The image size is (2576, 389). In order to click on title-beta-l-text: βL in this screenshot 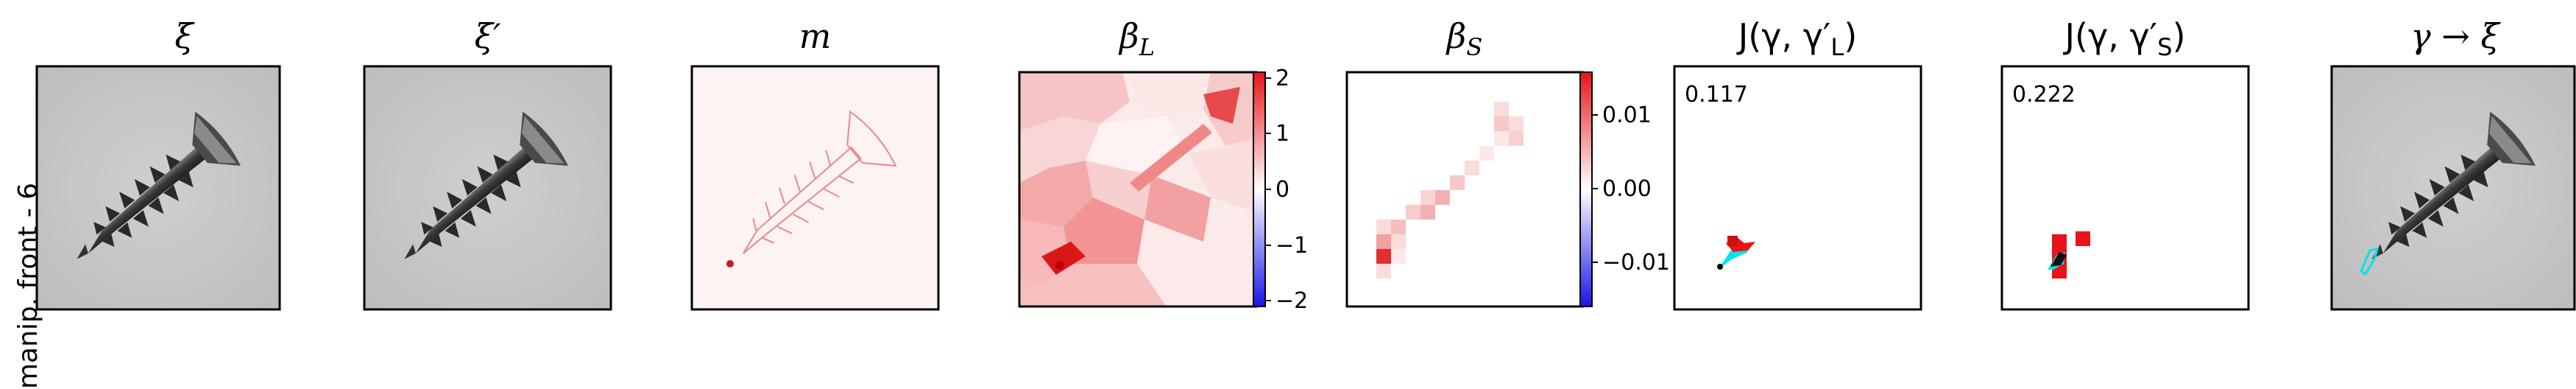, I will do `click(1137, 39)`.